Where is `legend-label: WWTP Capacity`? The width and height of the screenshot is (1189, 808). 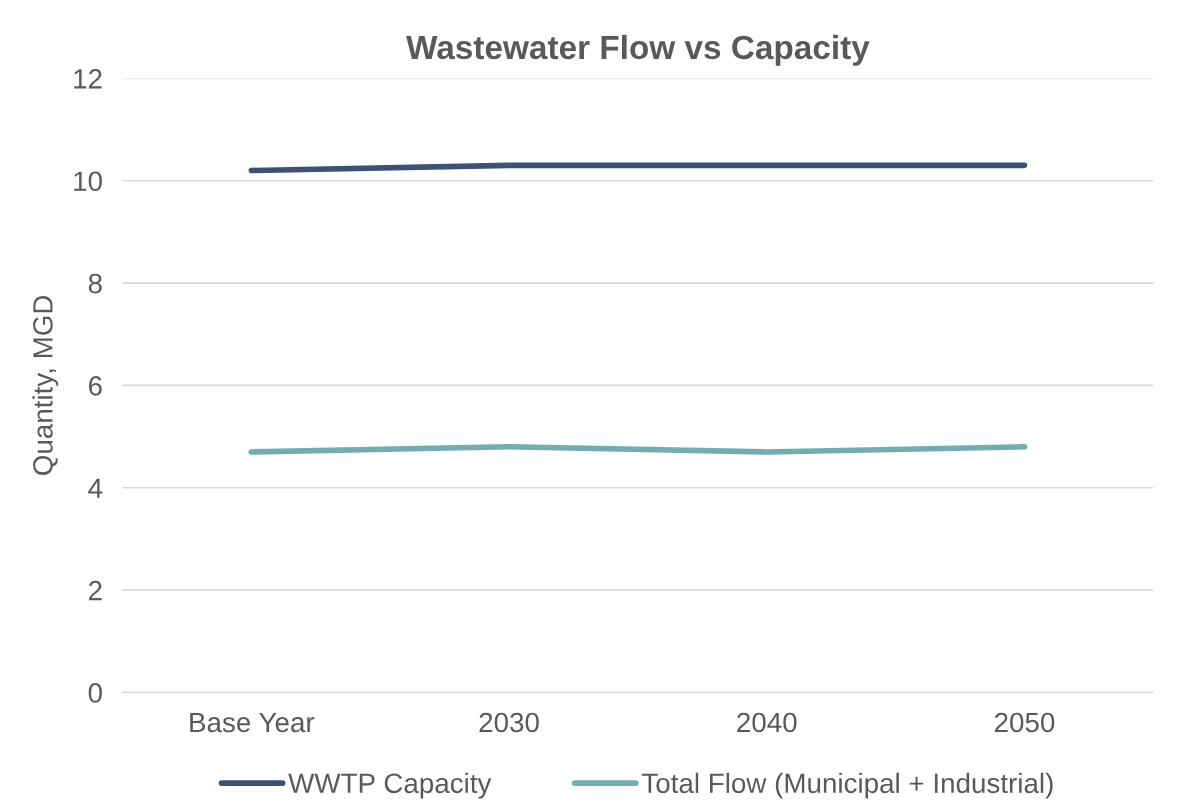
legend-label: WWTP Capacity is located at coordinates (390, 785).